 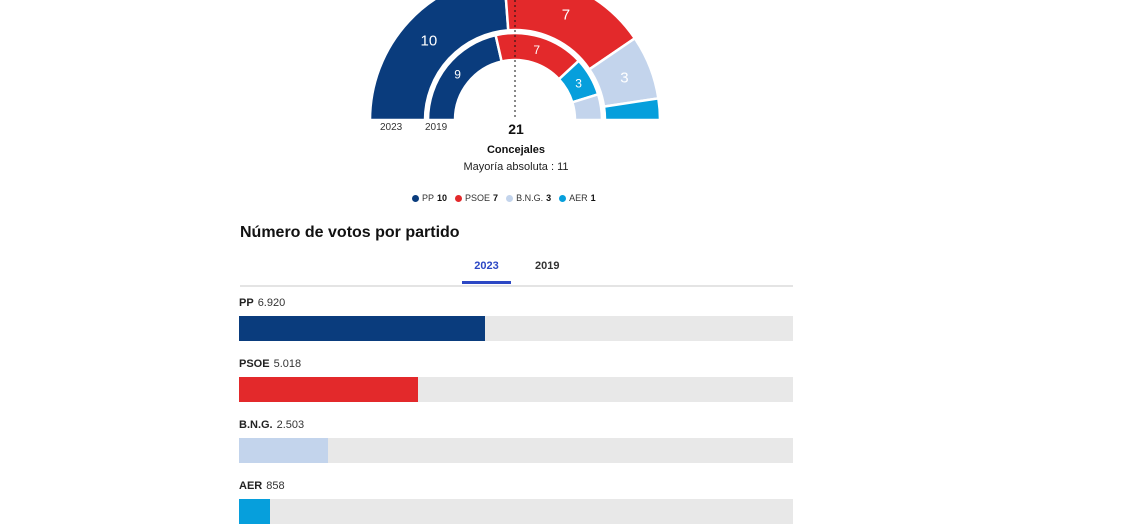 What do you see at coordinates (516, 150) in the screenshot?
I see `seats-label: Concejales` at bounding box center [516, 150].